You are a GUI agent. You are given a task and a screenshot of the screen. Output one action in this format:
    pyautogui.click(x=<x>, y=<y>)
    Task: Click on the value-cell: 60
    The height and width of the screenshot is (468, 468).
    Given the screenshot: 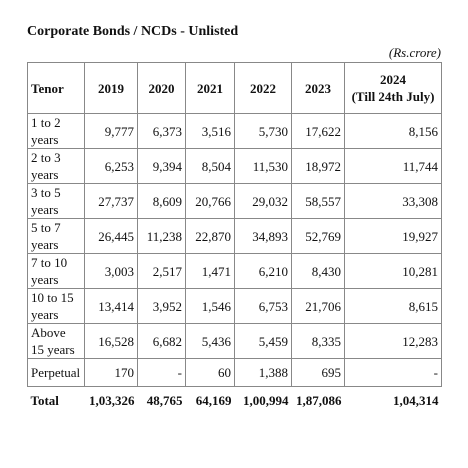 What is the action you would take?
    pyautogui.click(x=210, y=372)
    